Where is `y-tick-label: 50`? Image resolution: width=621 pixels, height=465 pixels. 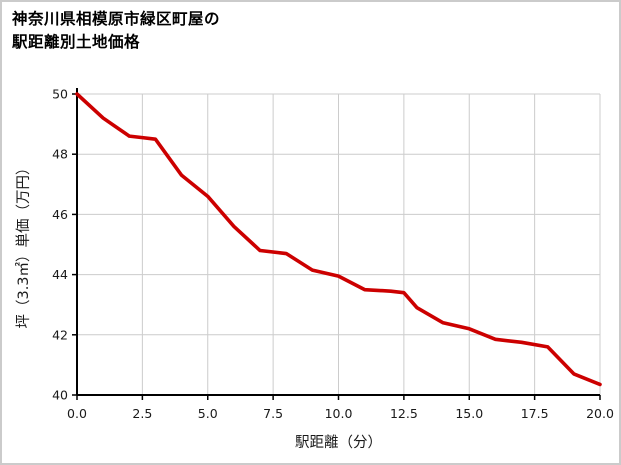
y-tick-label: 50 is located at coordinates (60, 94).